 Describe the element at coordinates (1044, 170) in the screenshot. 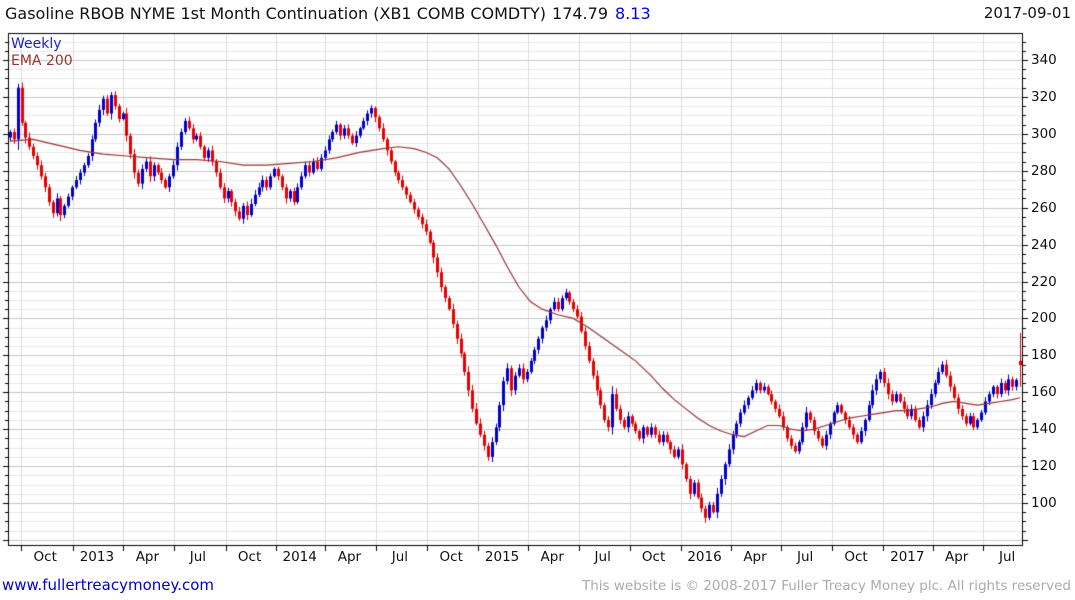

I see `y-axis-label: 280` at that location.